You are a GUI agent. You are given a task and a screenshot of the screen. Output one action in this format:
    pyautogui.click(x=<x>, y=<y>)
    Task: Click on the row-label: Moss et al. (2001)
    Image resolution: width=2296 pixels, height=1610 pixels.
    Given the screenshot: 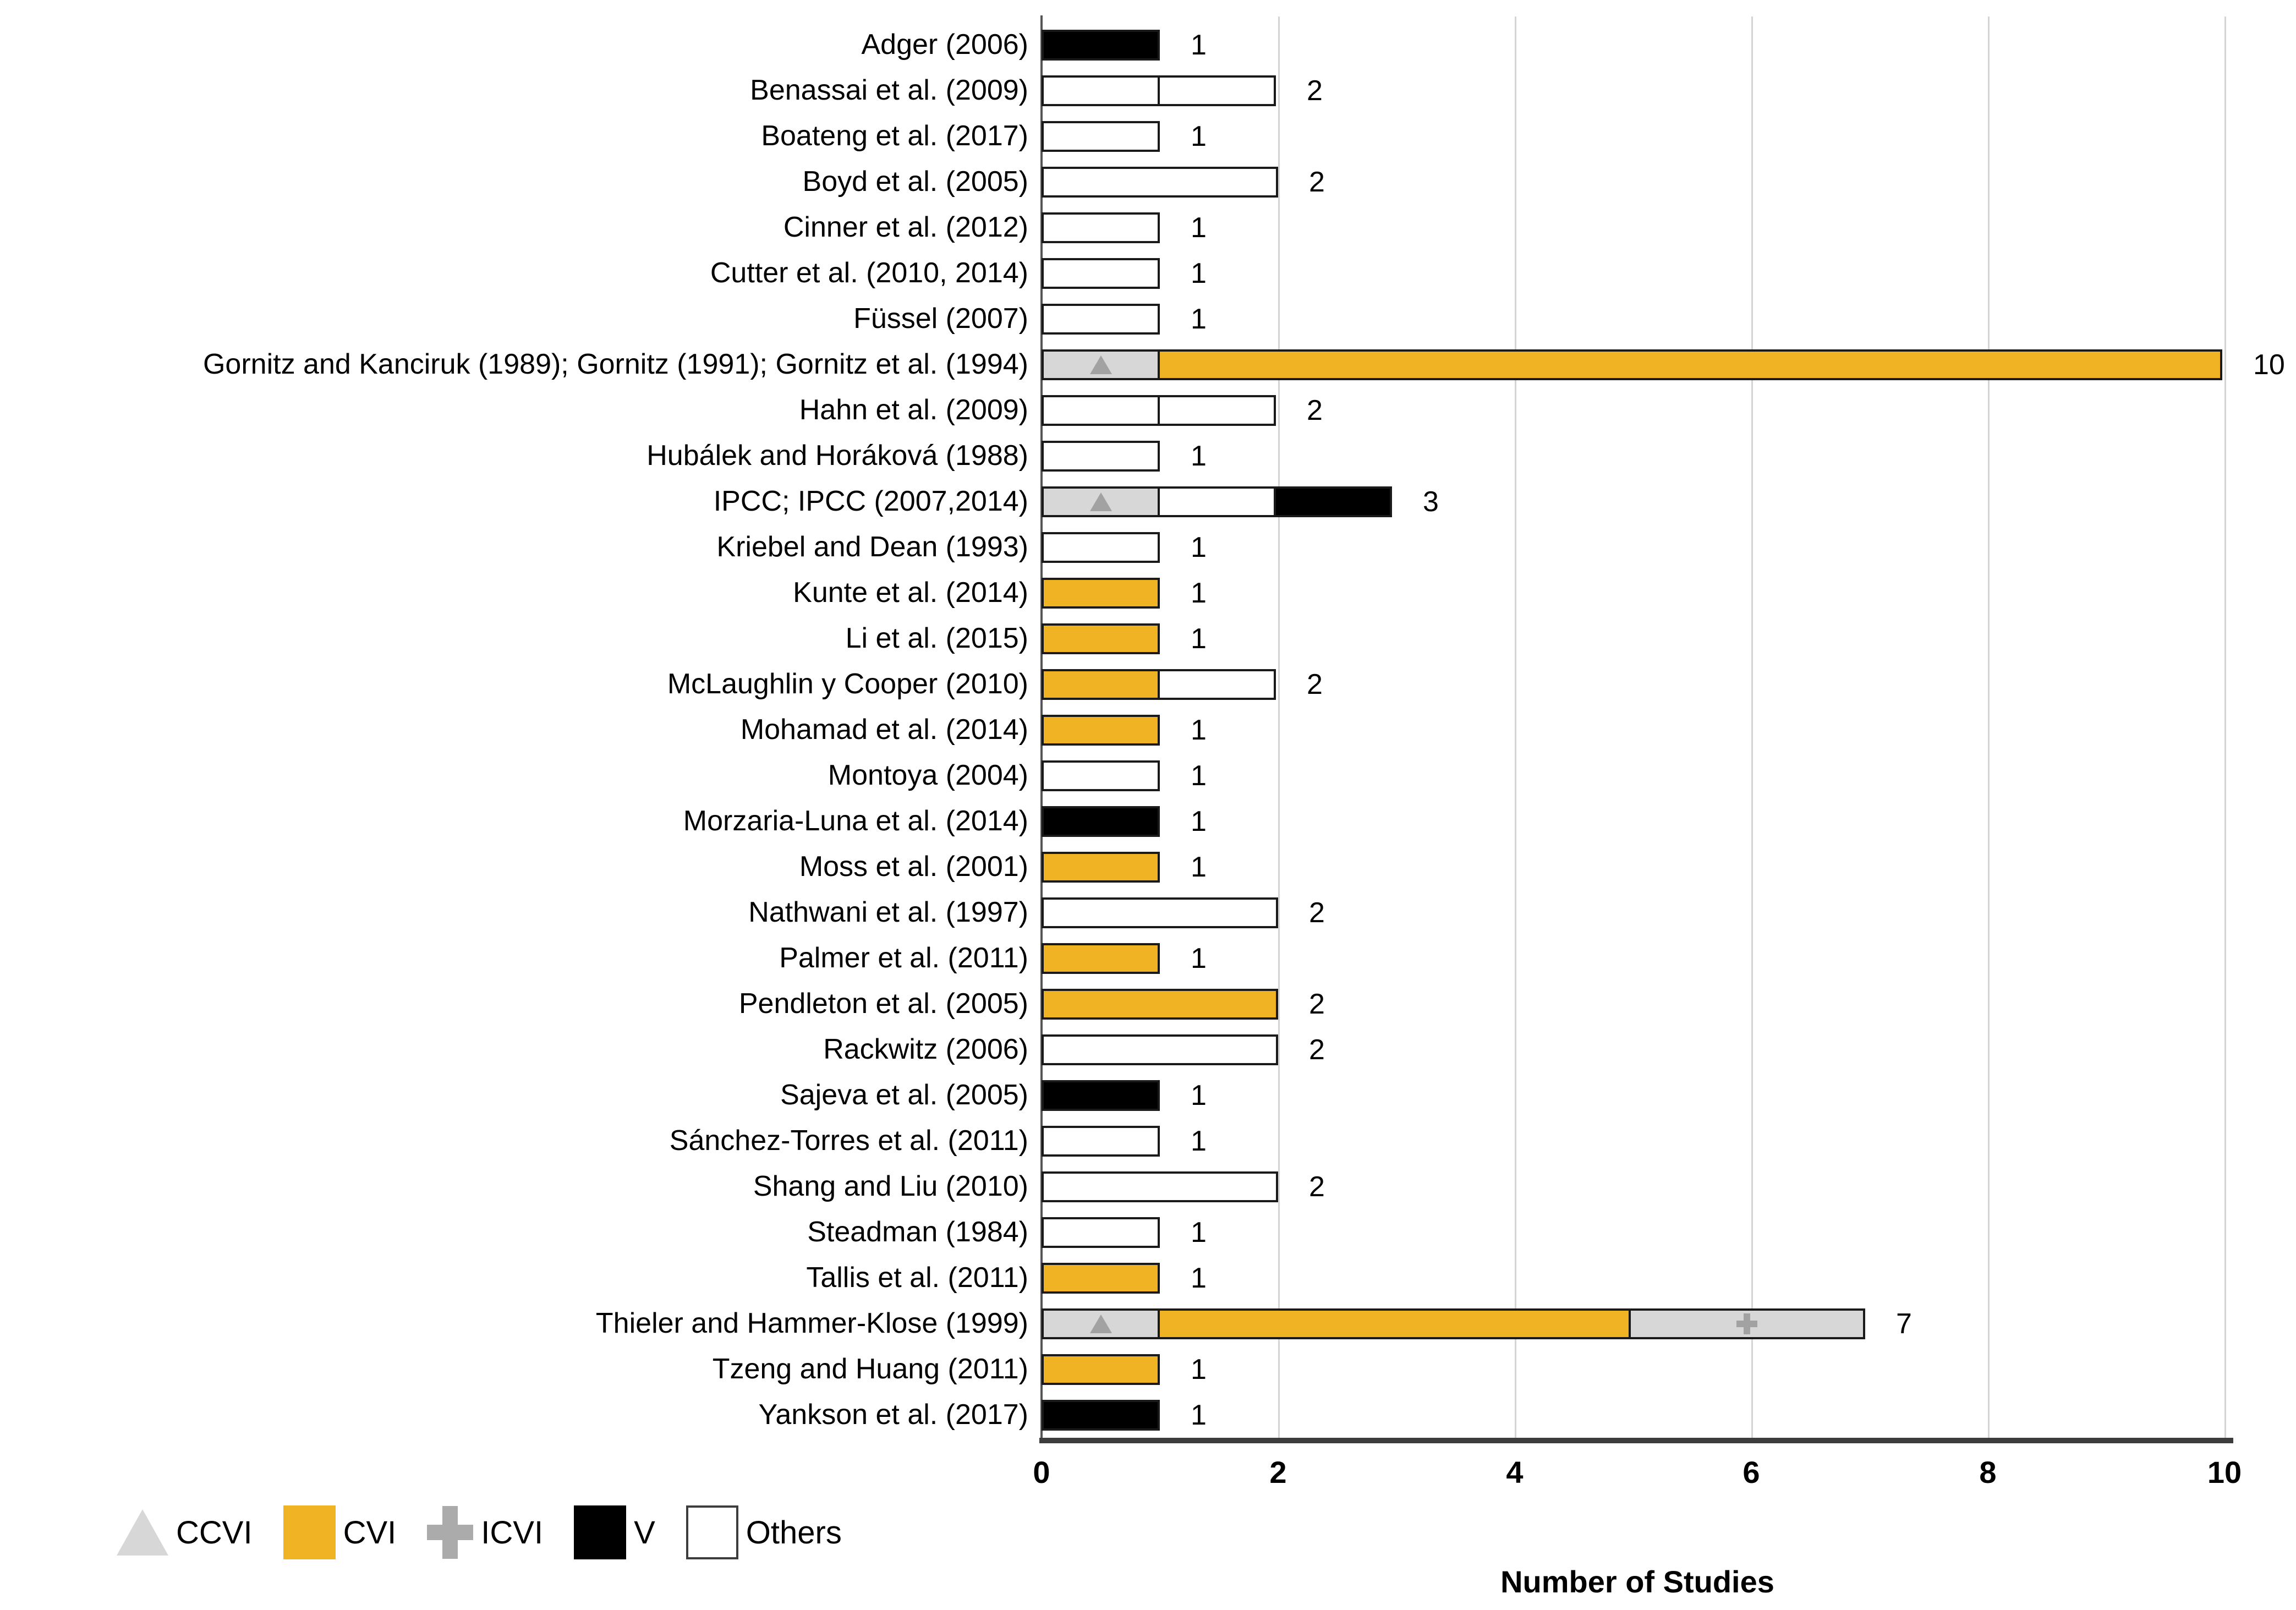 What is the action you would take?
    pyautogui.click(x=913, y=867)
    